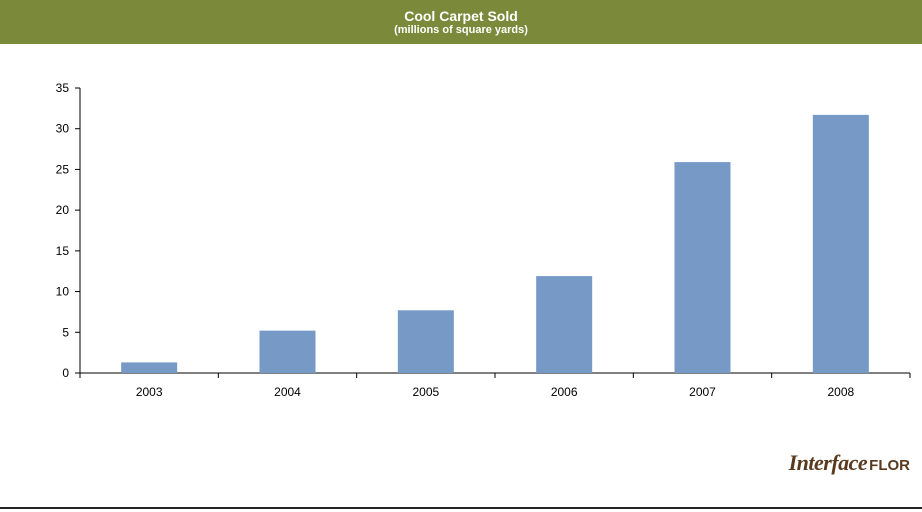 The height and width of the screenshot is (512, 922). I want to click on y-tick-label: 30, so click(63, 129).